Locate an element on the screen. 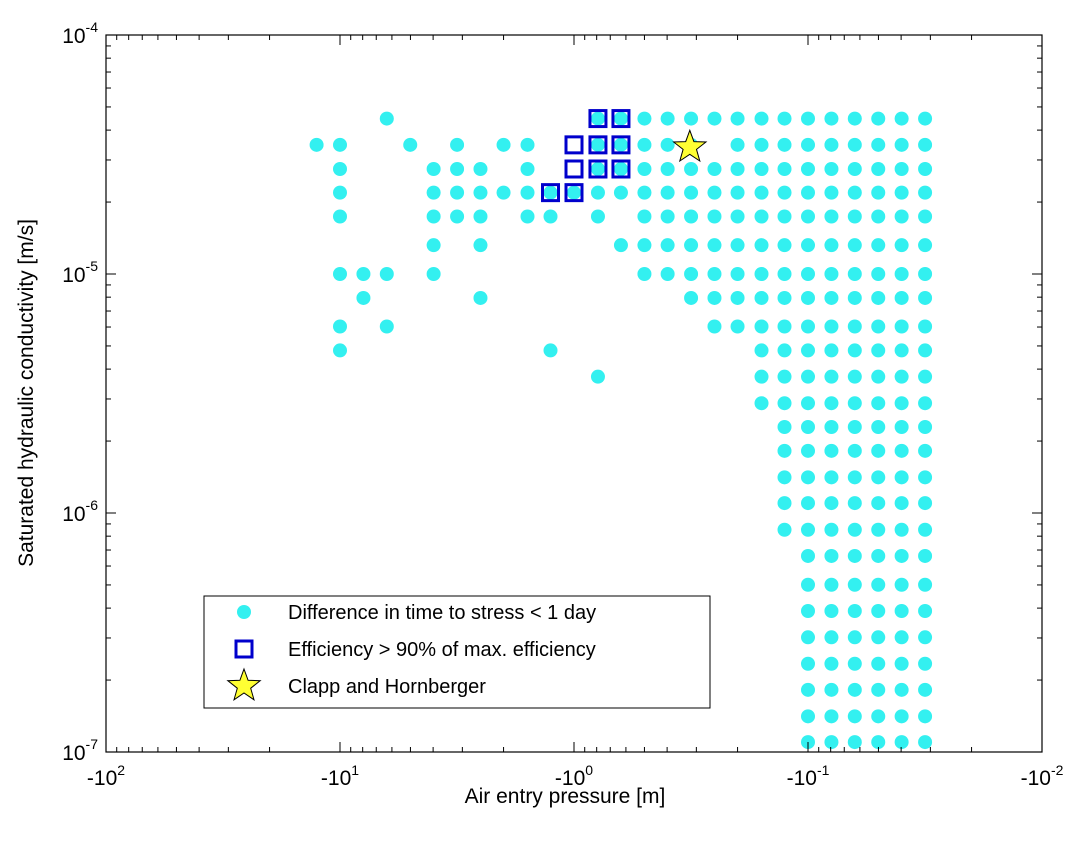 Image resolution: width=1072 pixels, height=842 pixels. legend-label: Difference in time to stress < 1 day is located at coordinates (442, 613).